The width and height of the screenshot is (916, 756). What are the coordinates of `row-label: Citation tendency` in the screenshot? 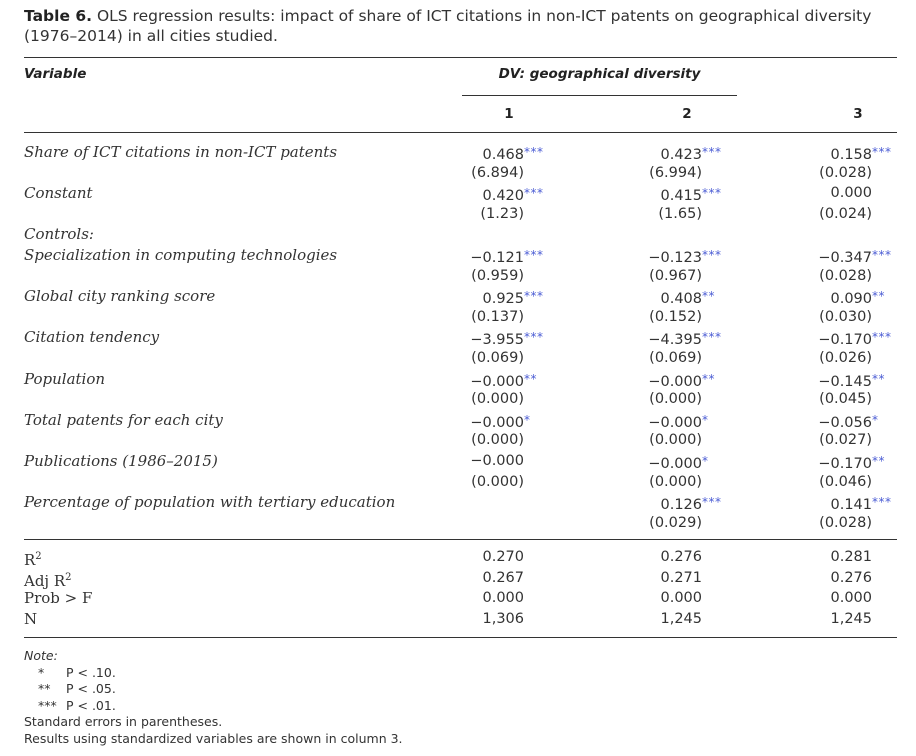 It's located at (92, 337).